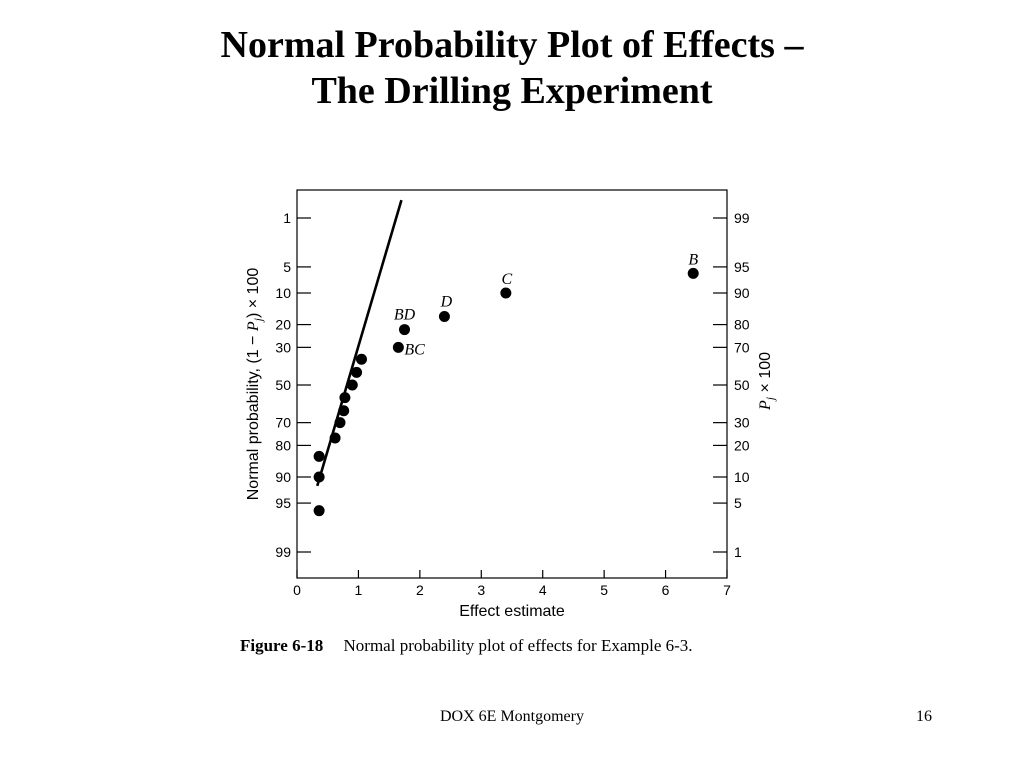 This screenshot has height=768, width=1024. I want to click on left-axis-label: Normal probability, (1 − Pj) × 100, so click(255, 384).